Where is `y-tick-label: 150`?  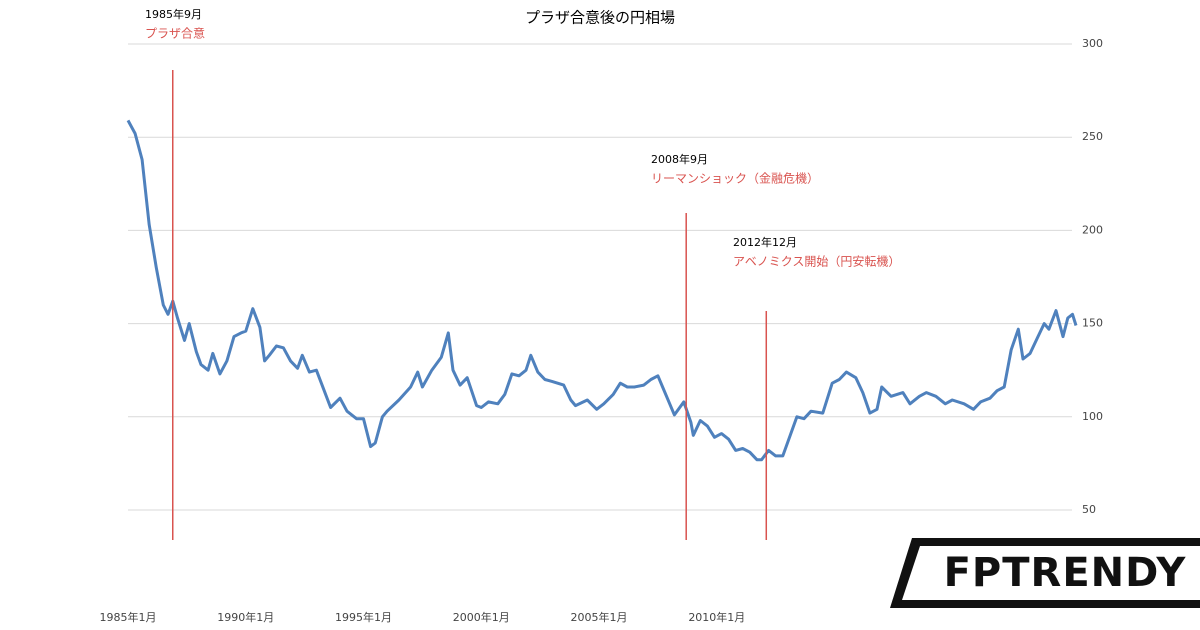
y-tick-label: 150 is located at coordinates (1092, 323).